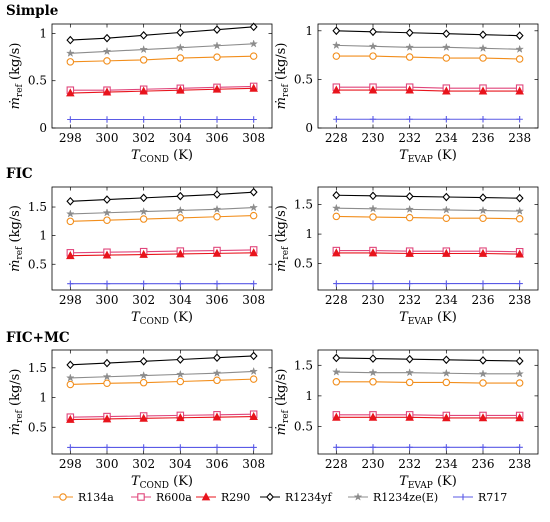 The width and height of the screenshot is (550, 522). Describe the element at coordinates (286, 90) in the screenshot. I see `y-axis-label-sub: ref` at that location.